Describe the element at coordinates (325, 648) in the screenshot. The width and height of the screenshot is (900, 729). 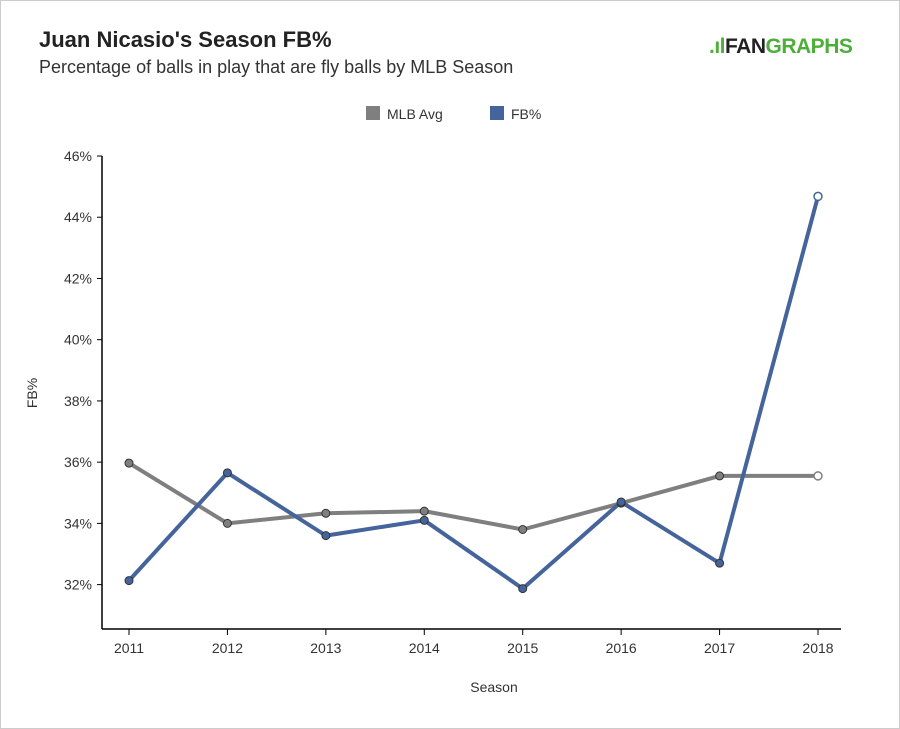
I see `x-tick-label: 2013` at that location.